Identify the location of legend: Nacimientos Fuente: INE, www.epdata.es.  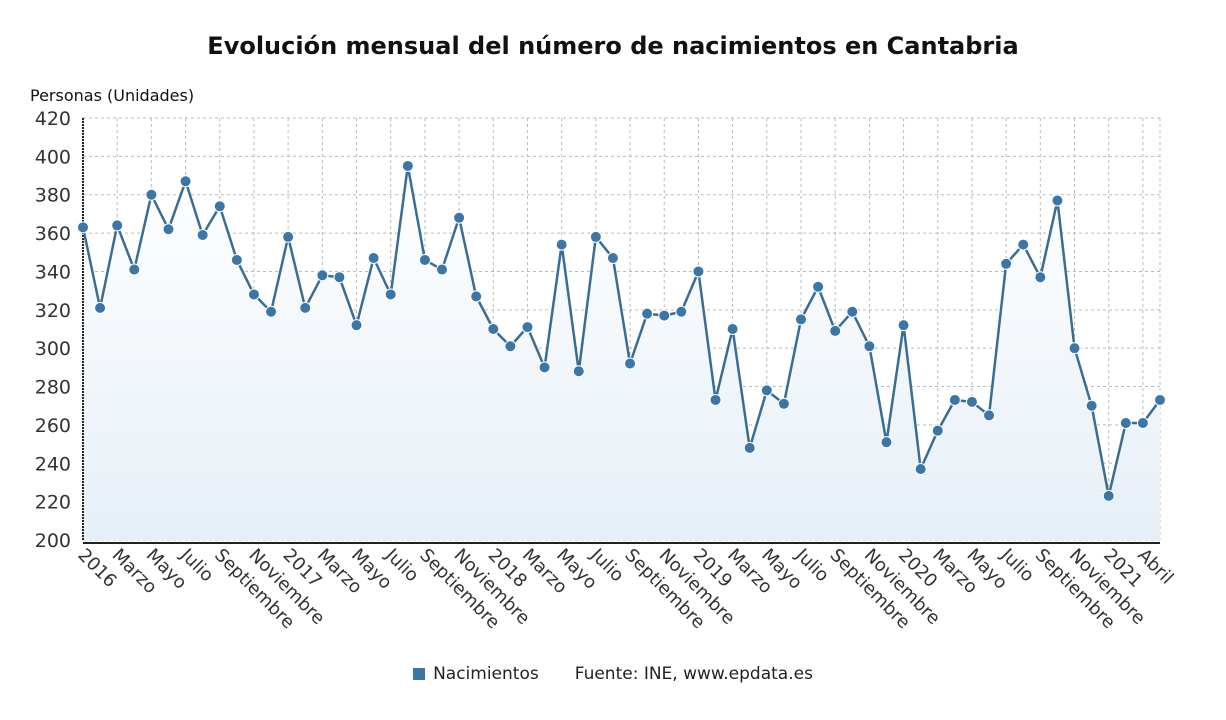
(613, 674).